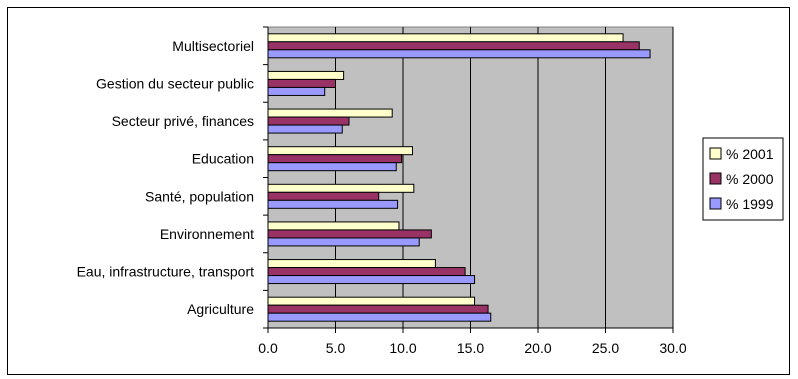 This screenshot has width=798, height=379. I want to click on x-tick-label: 5.0, so click(336, 348).